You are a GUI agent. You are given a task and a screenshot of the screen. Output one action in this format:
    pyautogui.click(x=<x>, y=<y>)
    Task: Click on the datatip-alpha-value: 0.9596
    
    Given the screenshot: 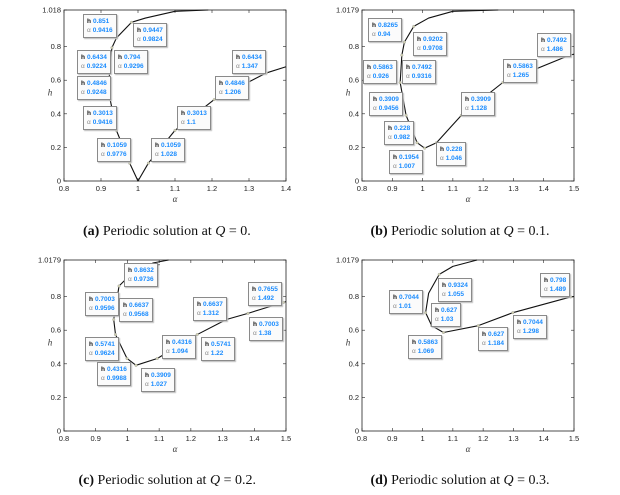 What is the action you would take?
    pyautogui.click(x=104, y=308)
    